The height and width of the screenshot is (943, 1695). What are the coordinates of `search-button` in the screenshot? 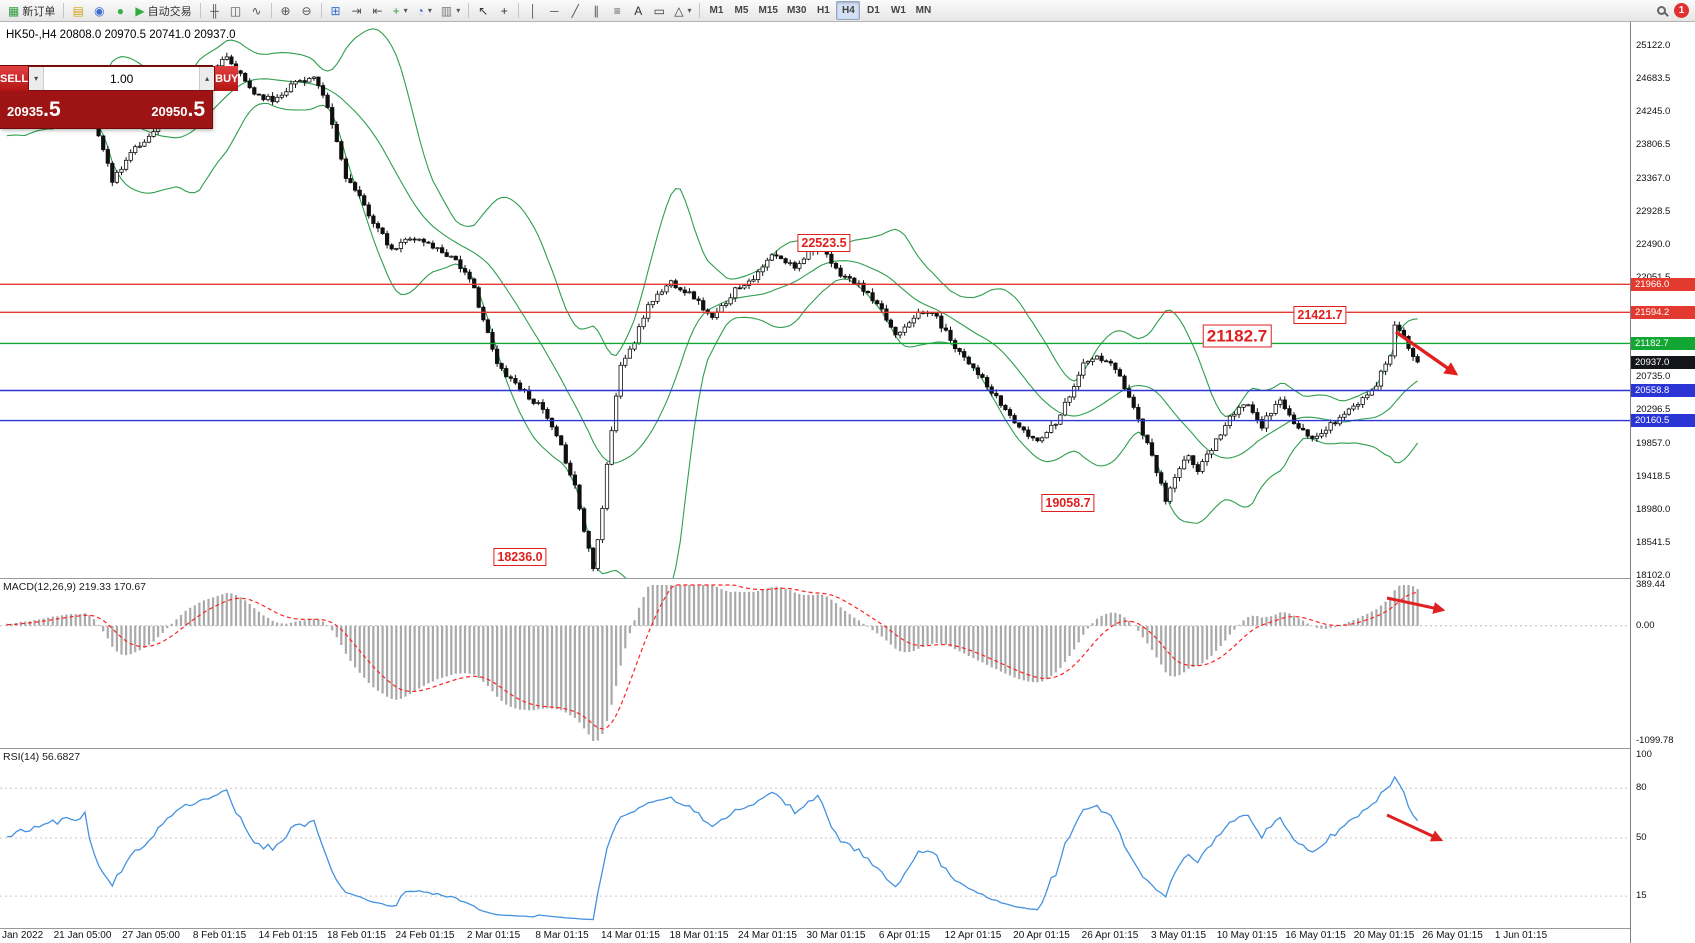 It's located at (1661, 10).